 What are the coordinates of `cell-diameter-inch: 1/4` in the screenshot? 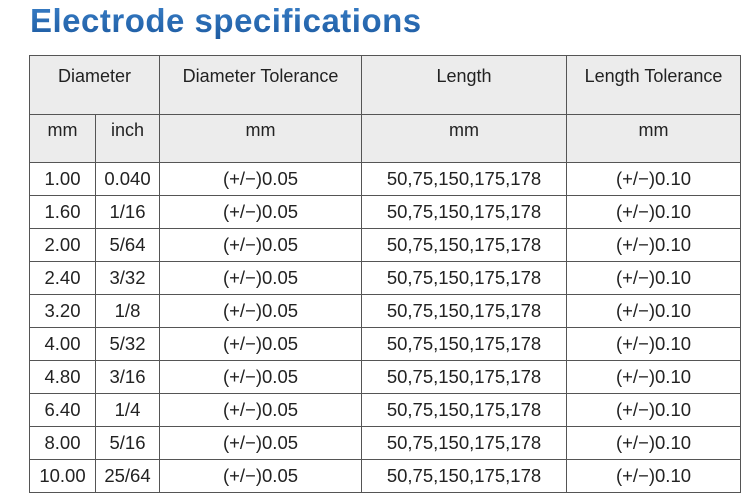 It's located at (127, 410).